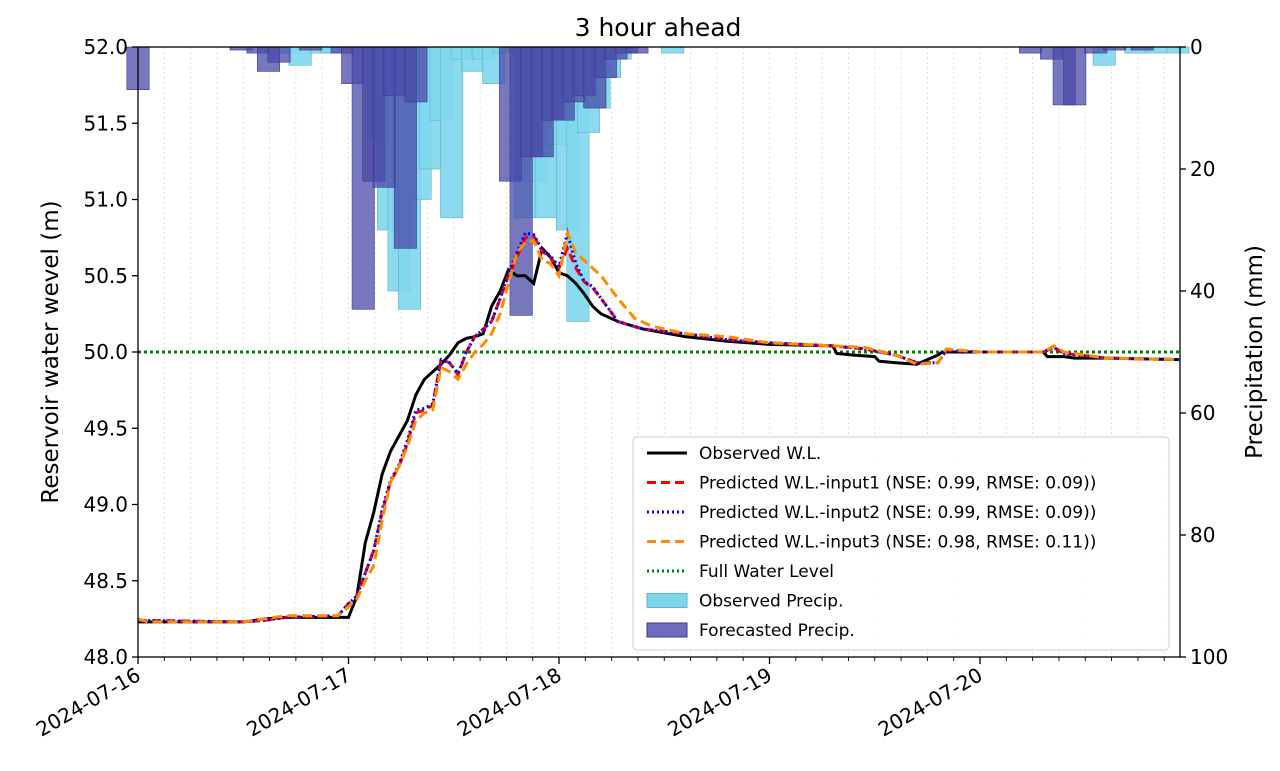 This screenshot has width=1280, height=771. I want to click on y-left-tick-label: 52.0, so click(105, 47).